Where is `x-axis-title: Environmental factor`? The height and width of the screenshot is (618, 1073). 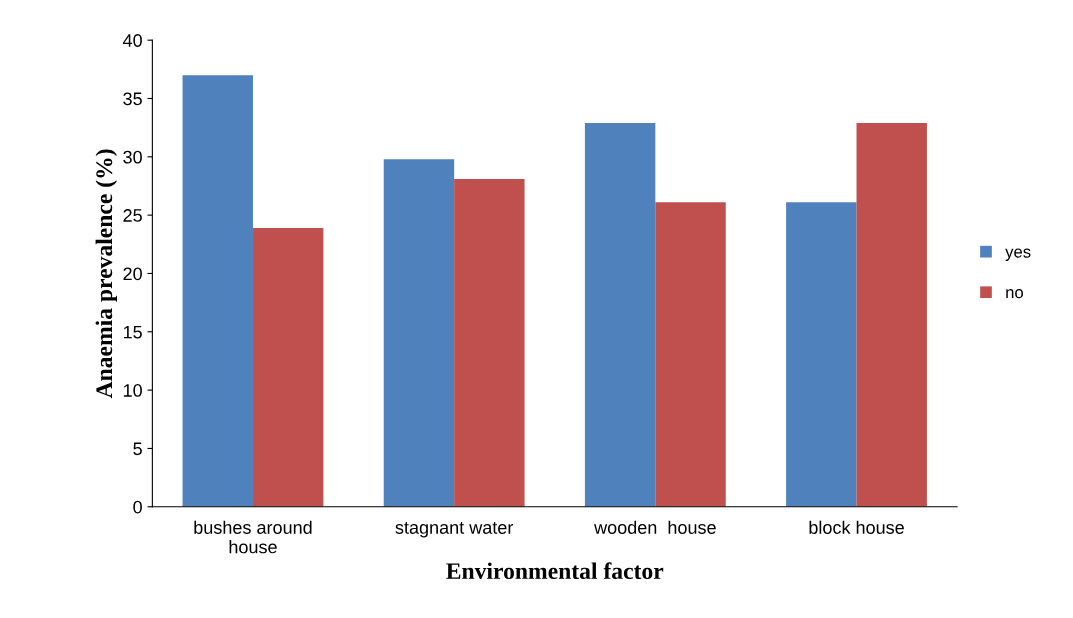 x-axis-title: Environmental factor is located at coordinates (555, 571).